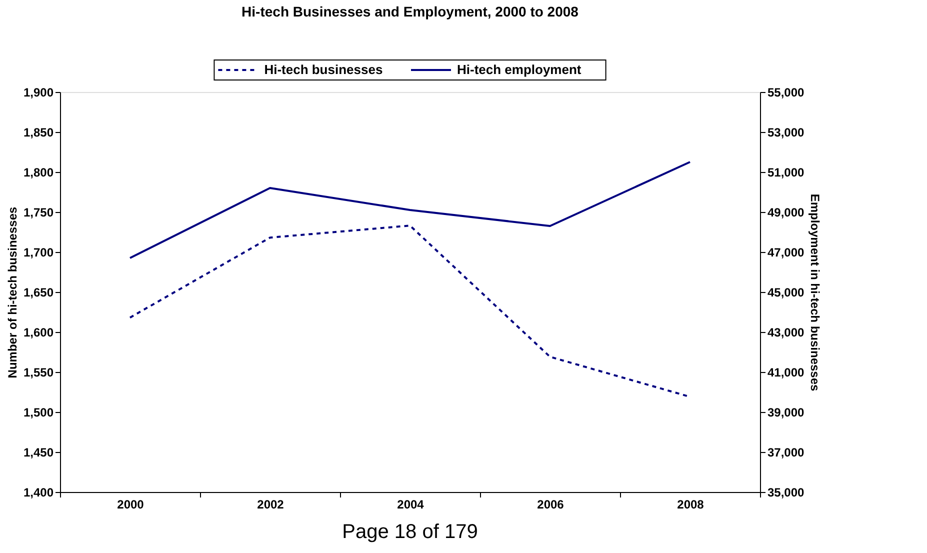  What do you see at coordinates (786, 173) in the screenshot?
I see `y2-tick-label: 51,000` at bounding box center [786, 173].